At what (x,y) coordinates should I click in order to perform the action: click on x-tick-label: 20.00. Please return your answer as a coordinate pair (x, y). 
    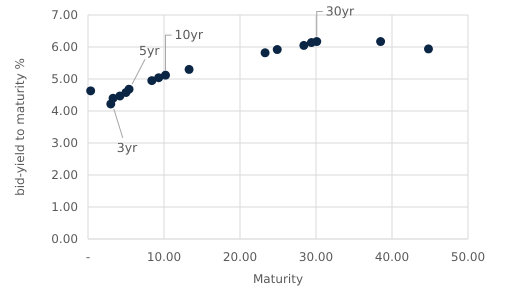
    Looking at the image, I should click on (240, 257).